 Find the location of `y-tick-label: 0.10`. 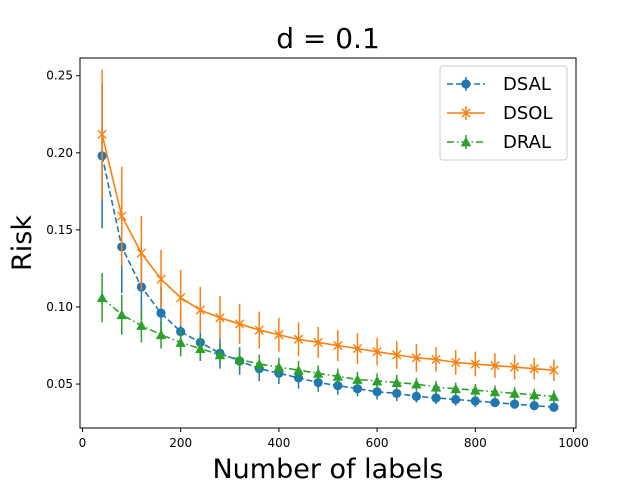

y-tick-label: 0.10 is located at coordinates (59, 307).